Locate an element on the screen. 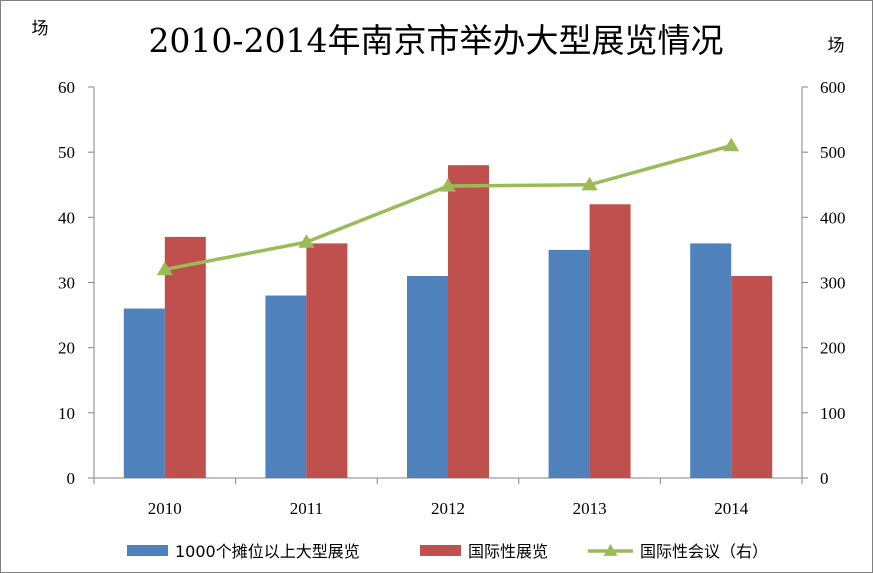  x-tick-label: 2011 is located at coordinates (306, 508).